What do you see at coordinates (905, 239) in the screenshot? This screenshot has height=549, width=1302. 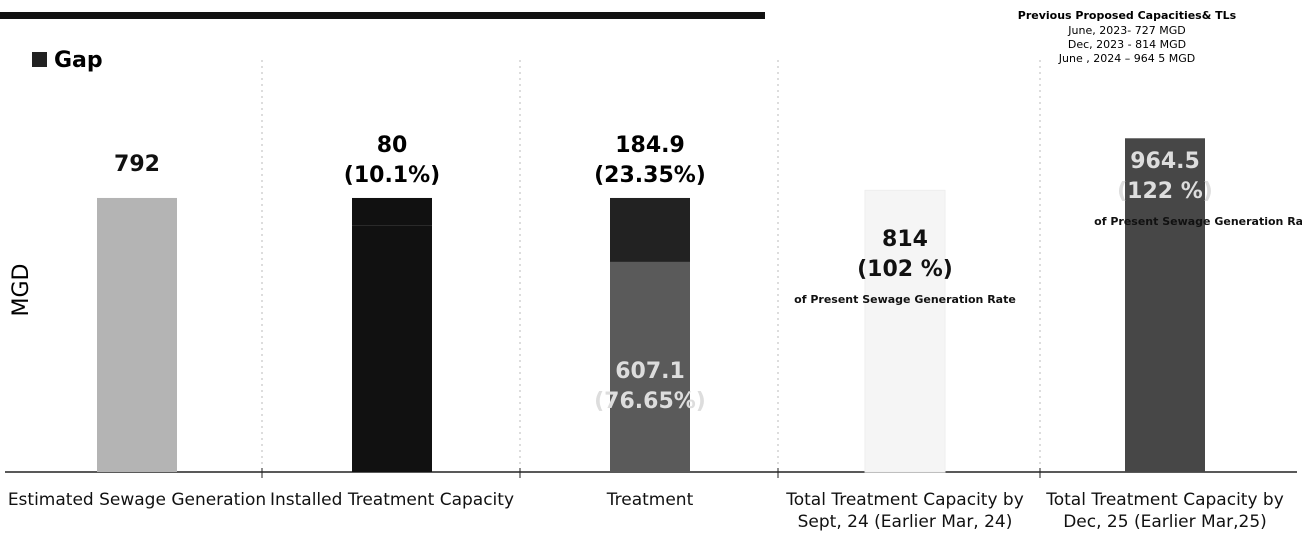 I see `value-label: 814` at bounding box center [905, 239].